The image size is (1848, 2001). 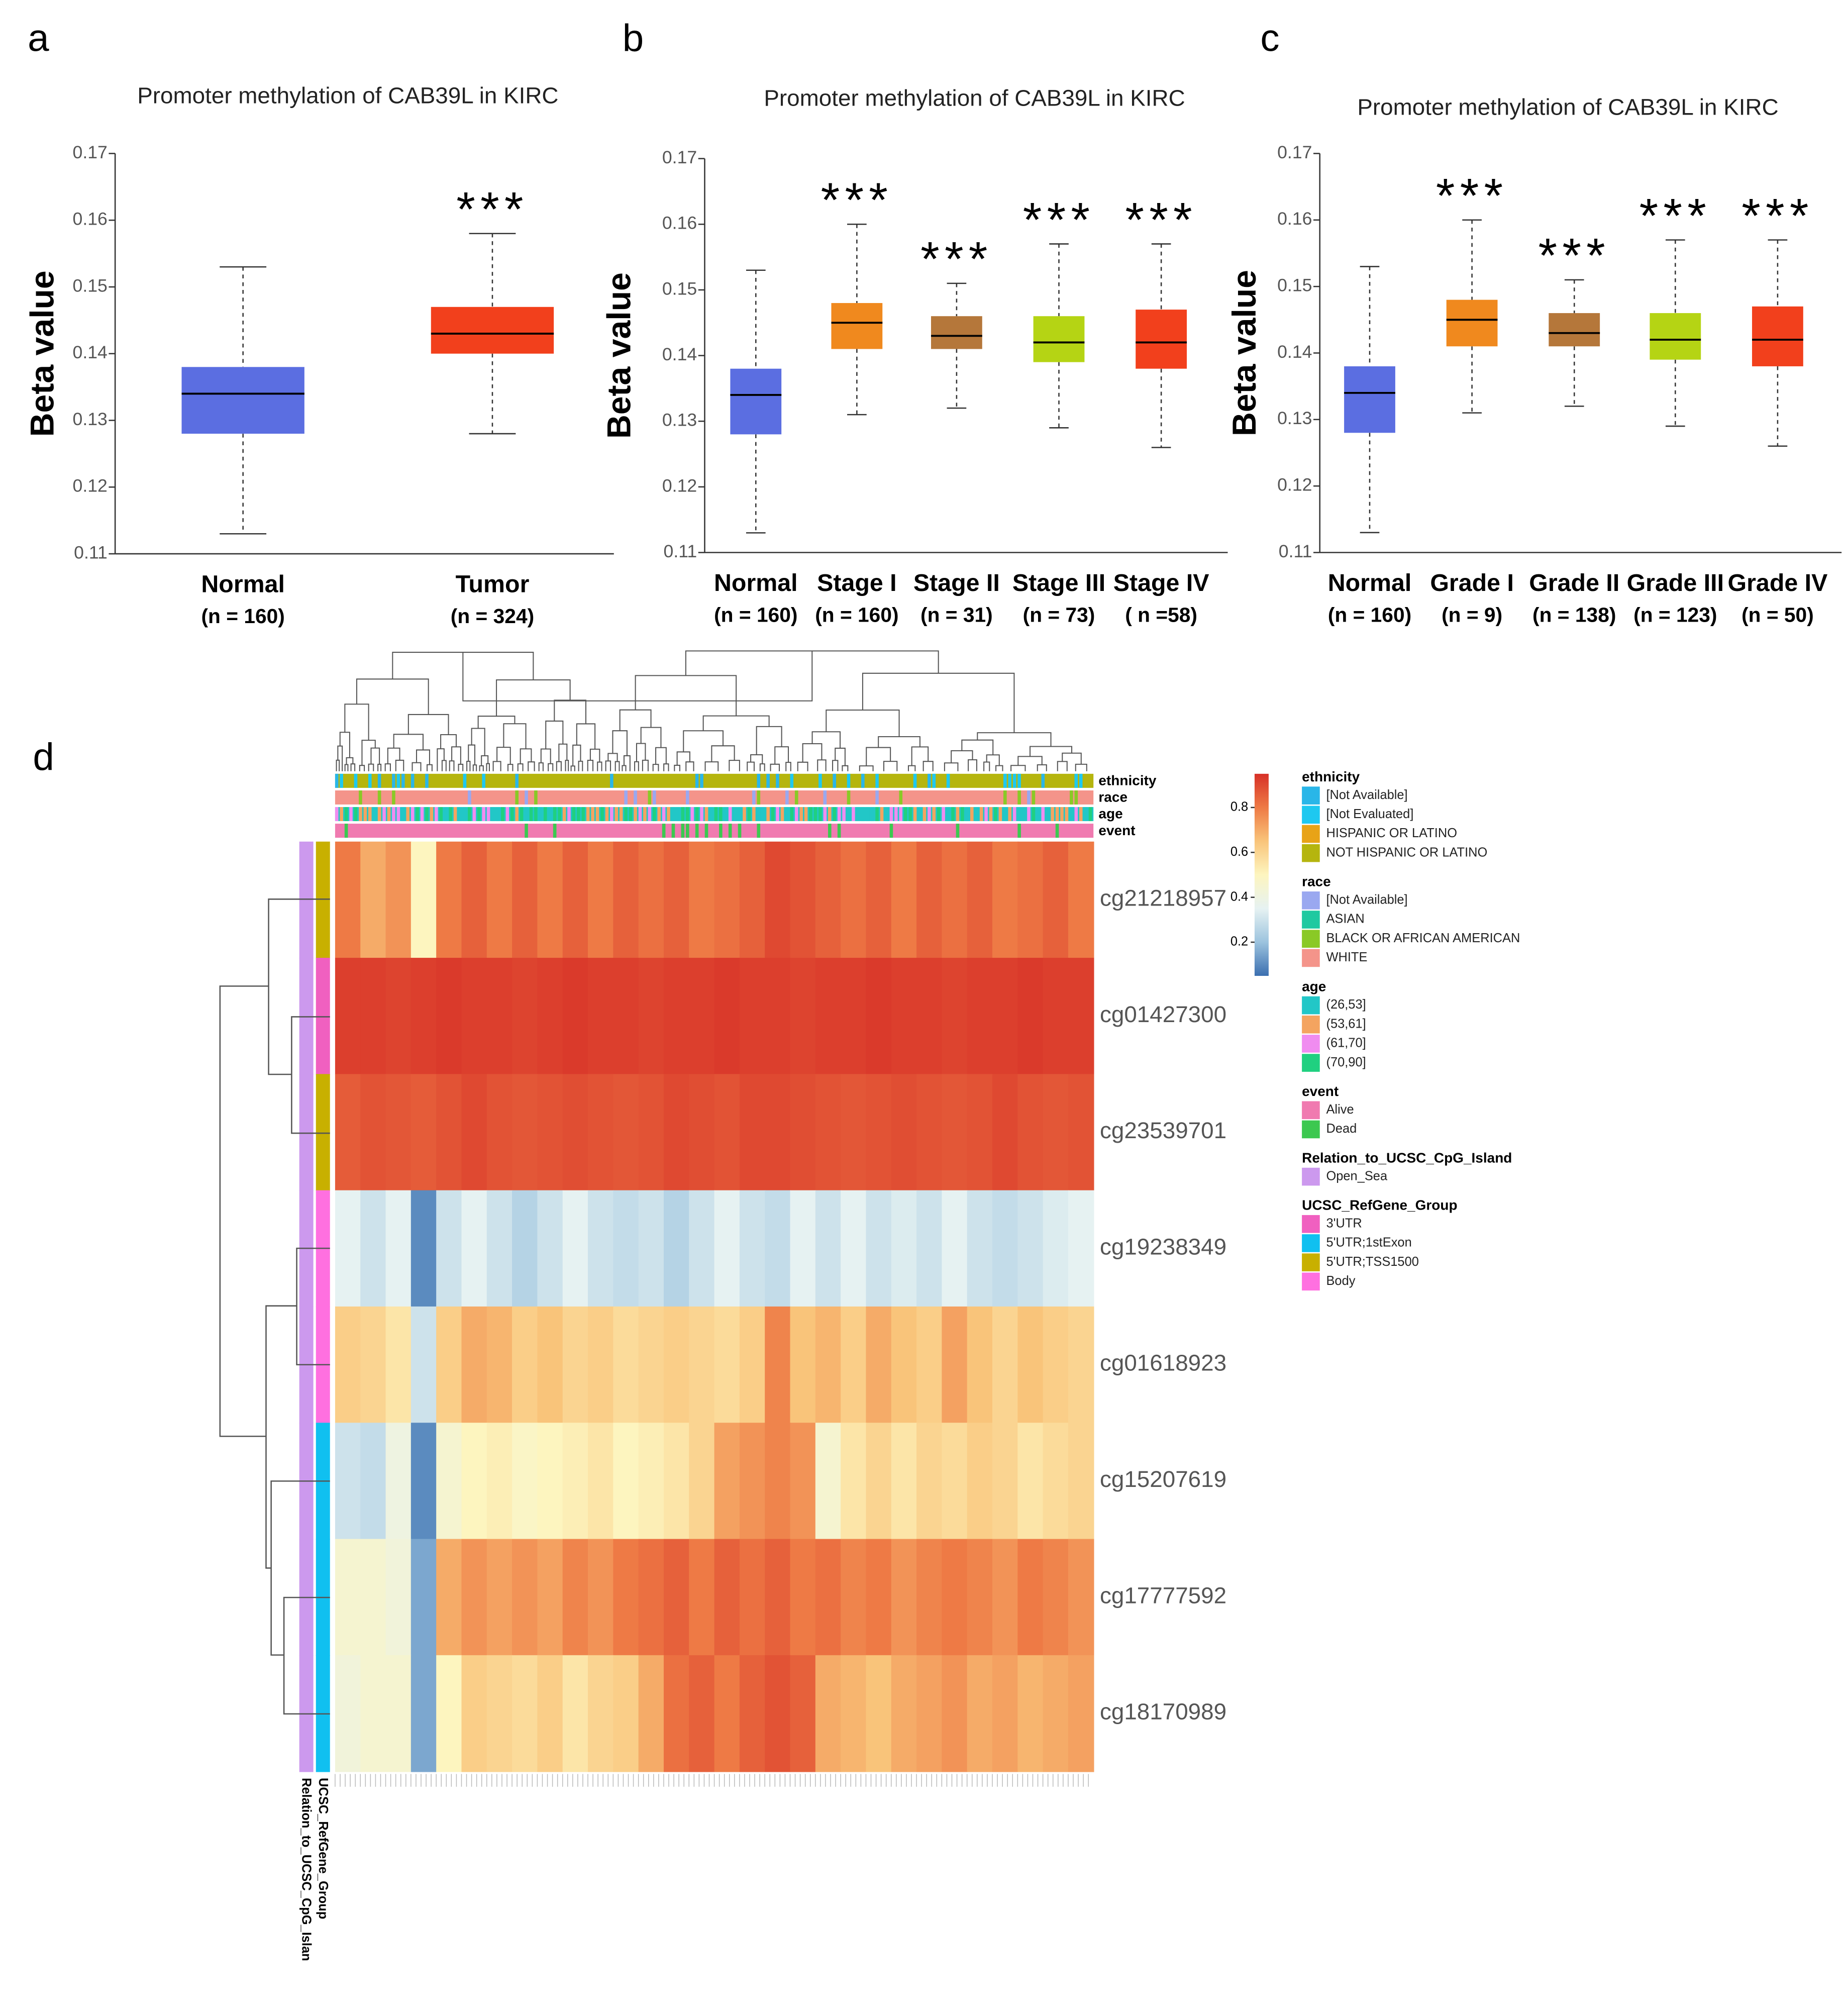 I want to click on x-tick-label: Normal, so click(x=1370, y=583).